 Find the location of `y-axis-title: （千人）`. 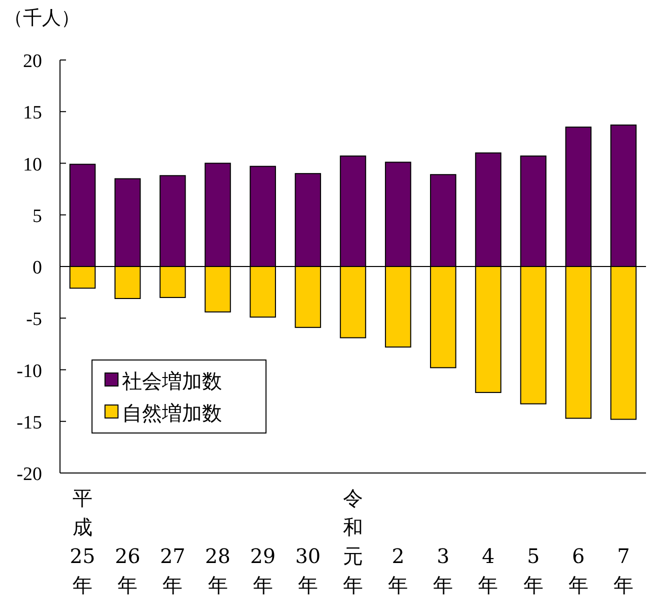

y-axis-title: （千人） is located at coordinates (42, 18).